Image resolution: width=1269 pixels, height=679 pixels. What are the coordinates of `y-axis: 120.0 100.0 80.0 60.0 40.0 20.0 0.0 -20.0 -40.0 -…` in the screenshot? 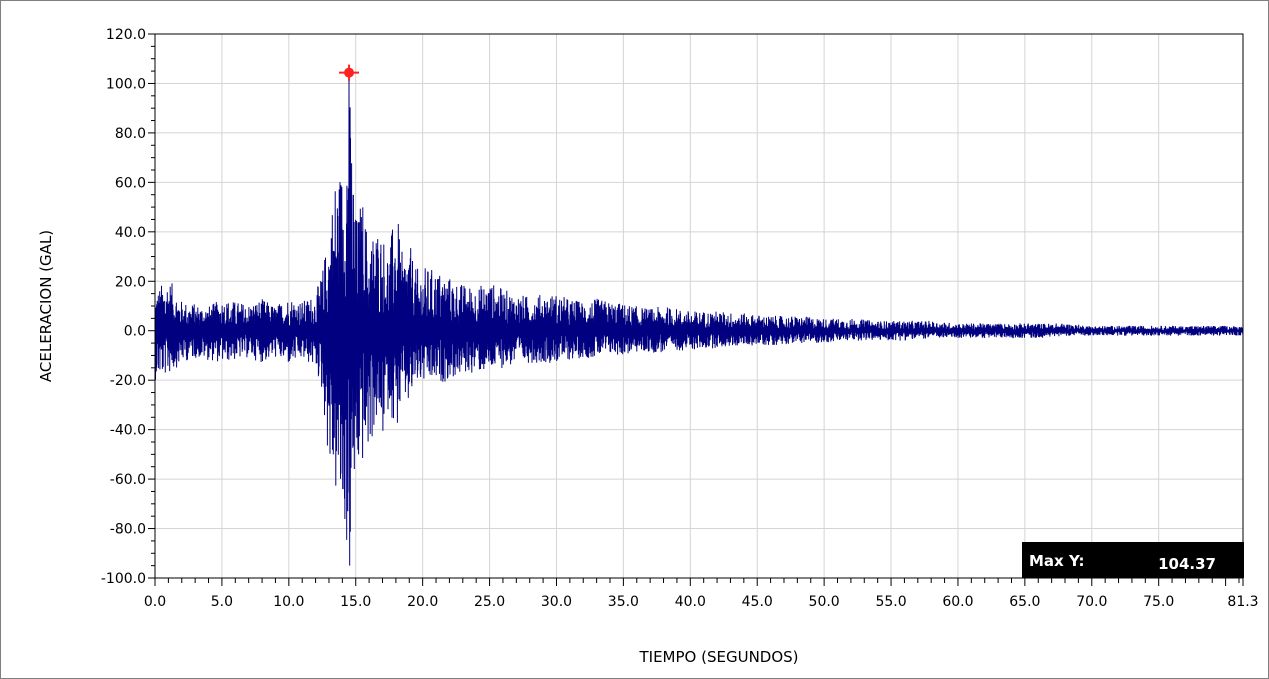 It's located at (128, 307).